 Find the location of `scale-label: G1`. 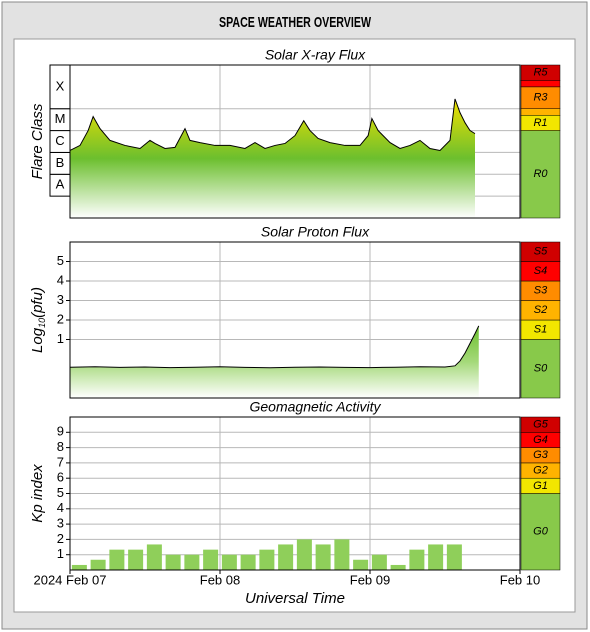

scale-label: G1 is located at coordinates (540, 486).